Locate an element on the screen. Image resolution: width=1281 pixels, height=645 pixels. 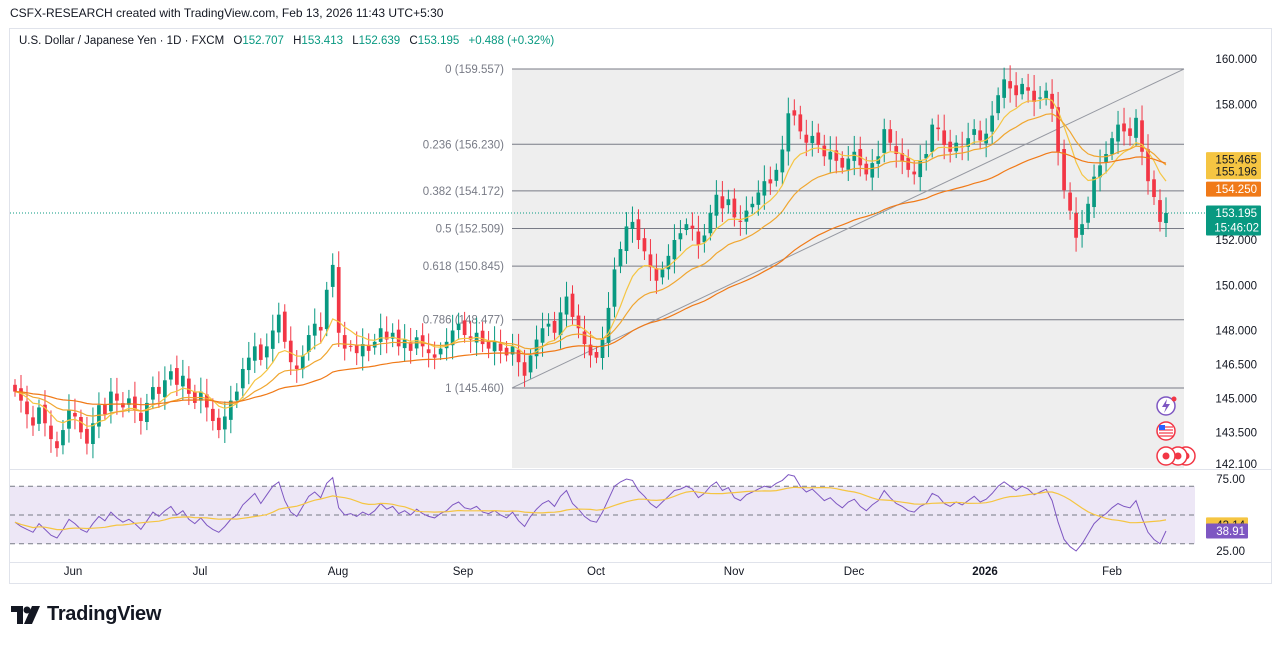
time-axis-tick: 2026 is located at coordinates (985, 572).